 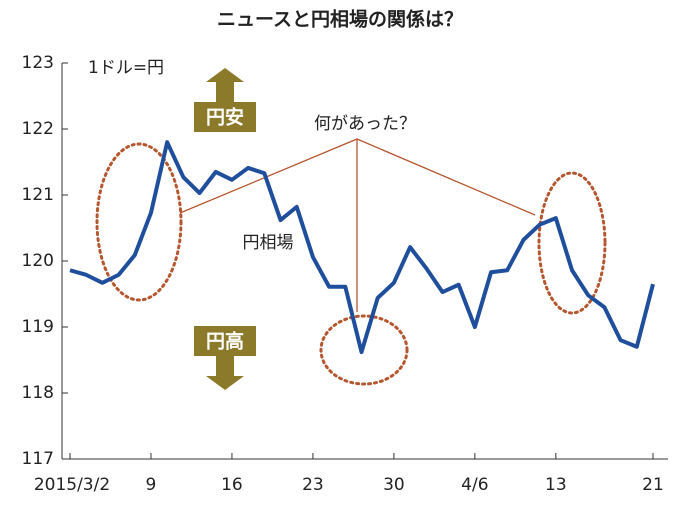 I want to click on x-tick-label: 16, so click(x=232, y=485).